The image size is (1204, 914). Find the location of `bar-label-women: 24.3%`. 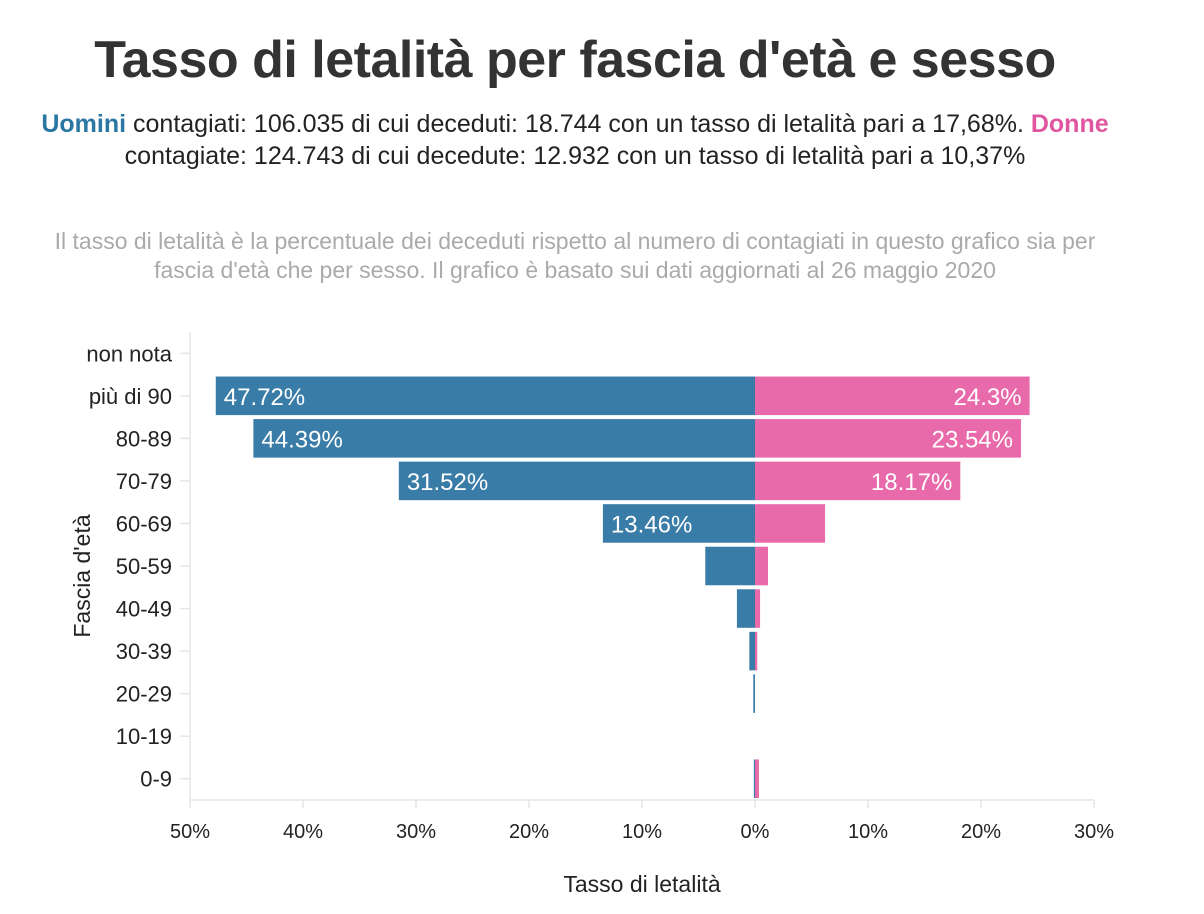

bar-label-women: 24.3% is located at coordinates (988, 397).